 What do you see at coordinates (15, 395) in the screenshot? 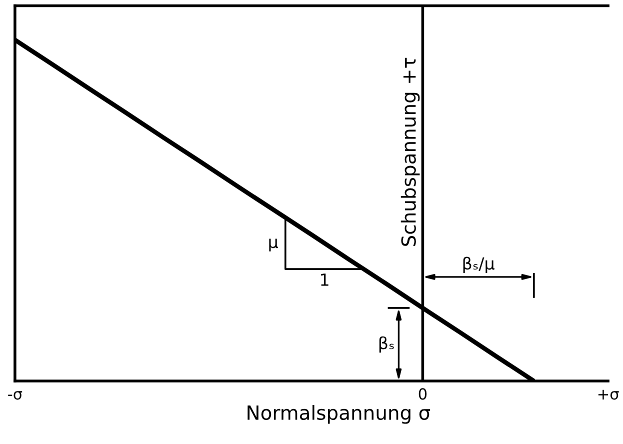
I see `x-tick-label: -σ` at bounding box center [15, 395].